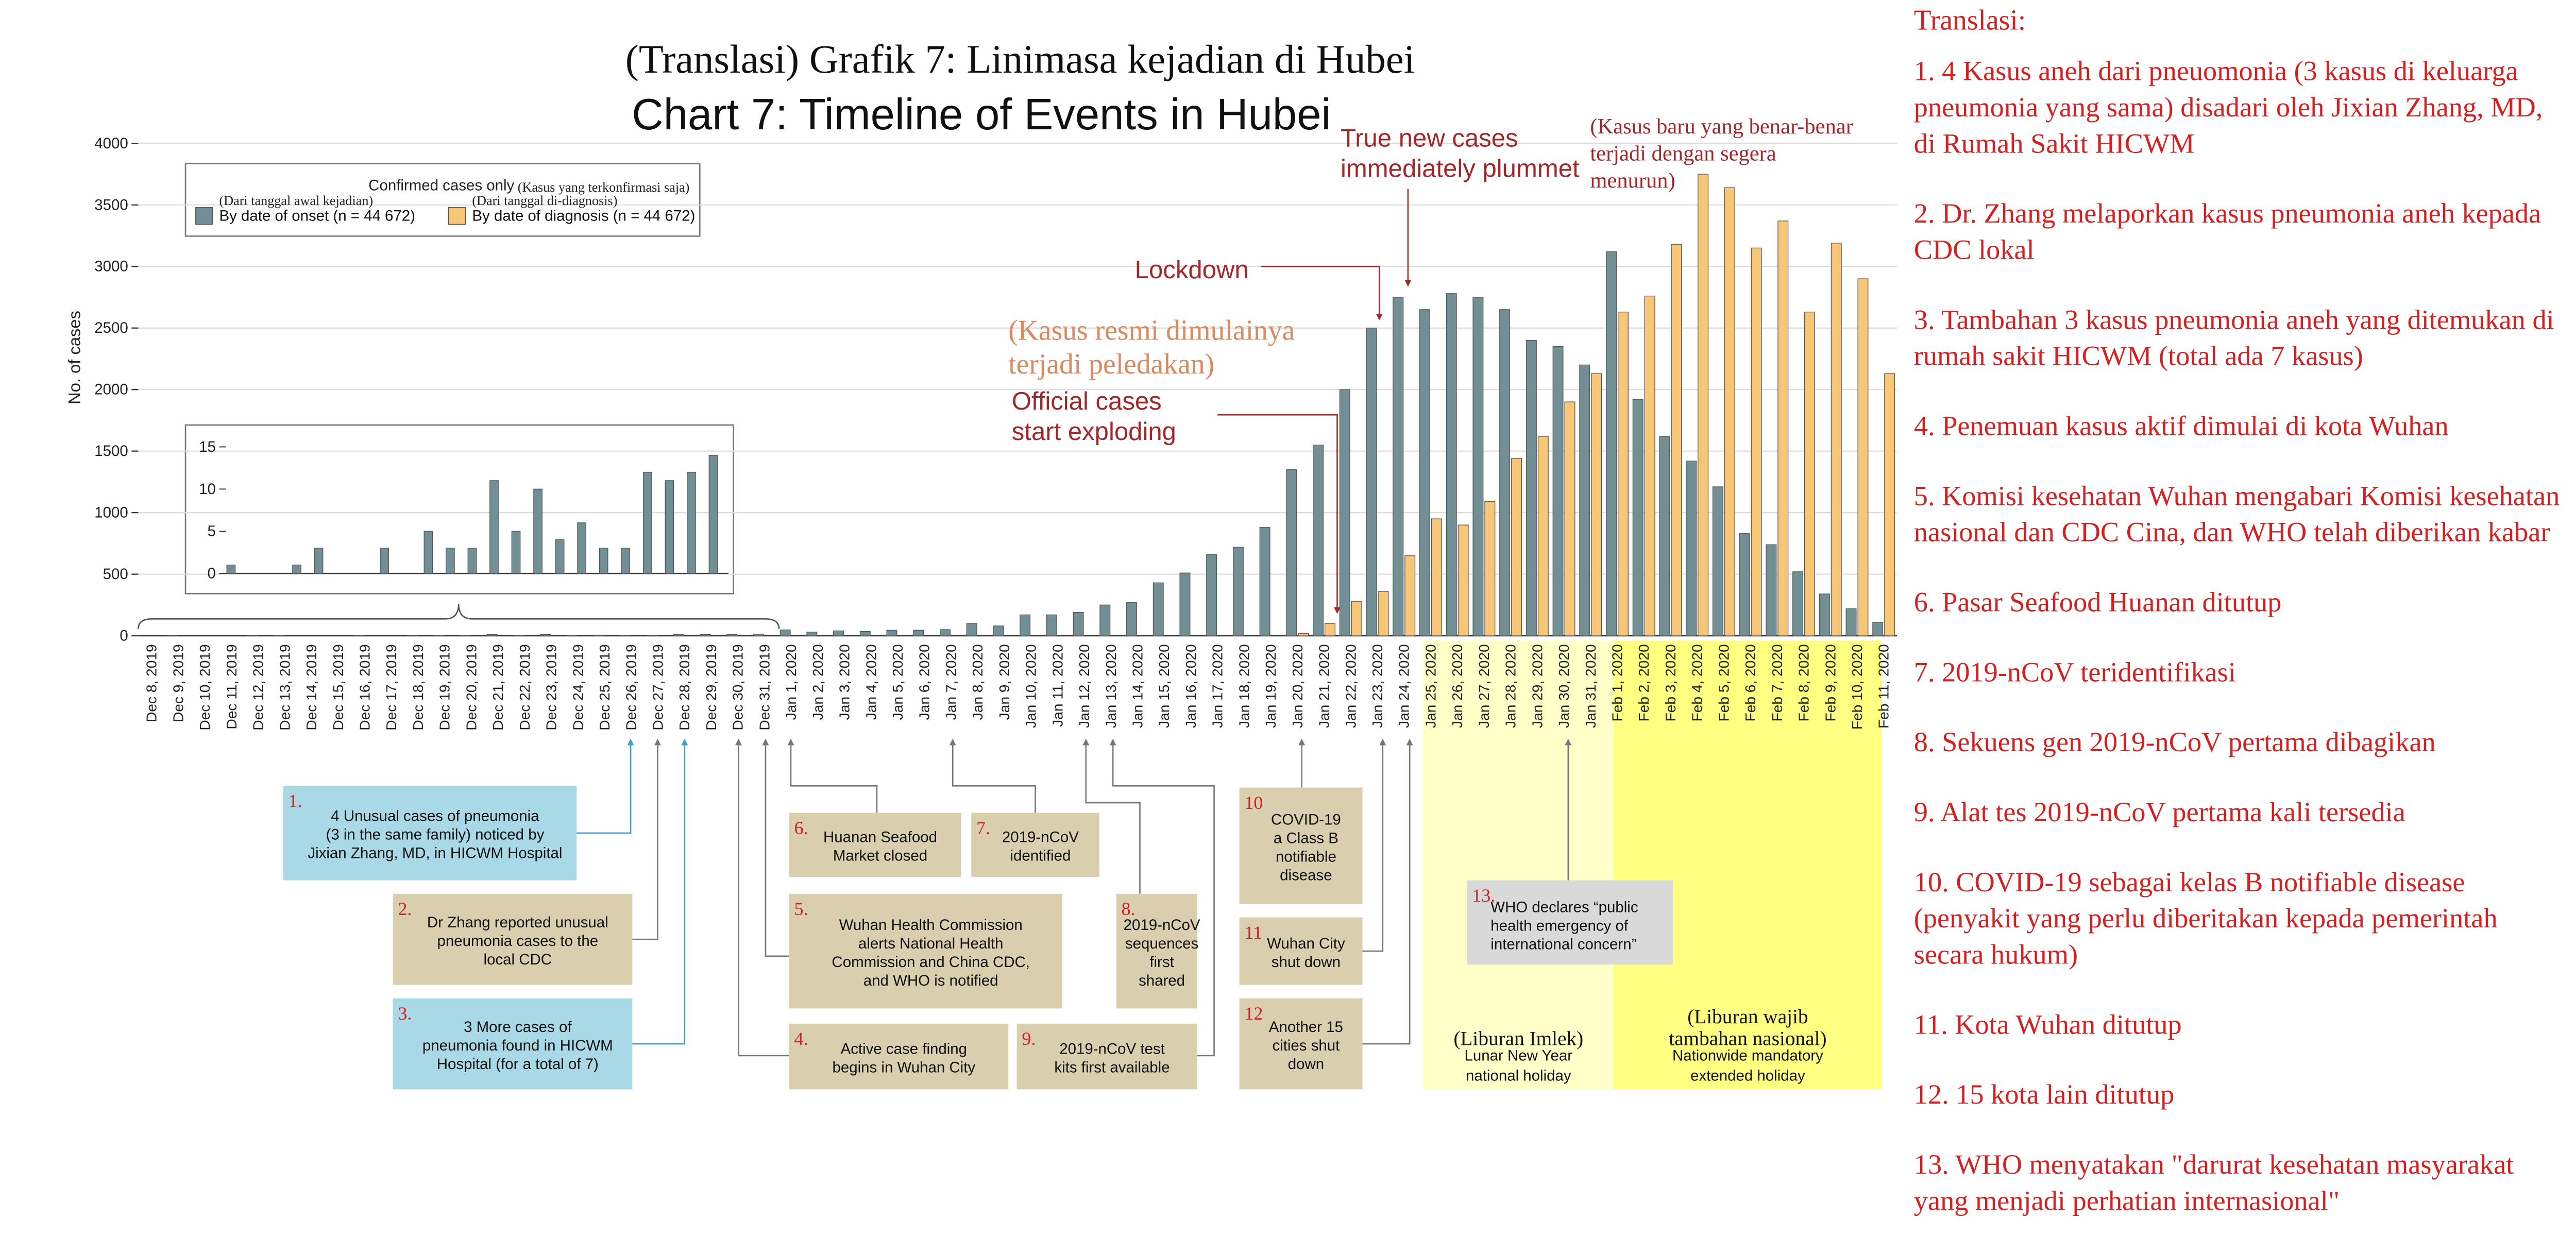  Describe the element at coordinates (1253, 802) in the screenshot. I see `event-number: 10` at that location.